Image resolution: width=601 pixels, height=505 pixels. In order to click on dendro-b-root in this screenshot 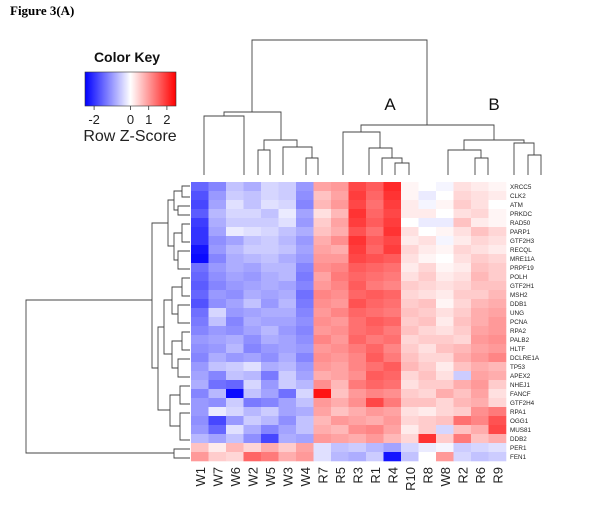, I will do `click(494, 144)`.